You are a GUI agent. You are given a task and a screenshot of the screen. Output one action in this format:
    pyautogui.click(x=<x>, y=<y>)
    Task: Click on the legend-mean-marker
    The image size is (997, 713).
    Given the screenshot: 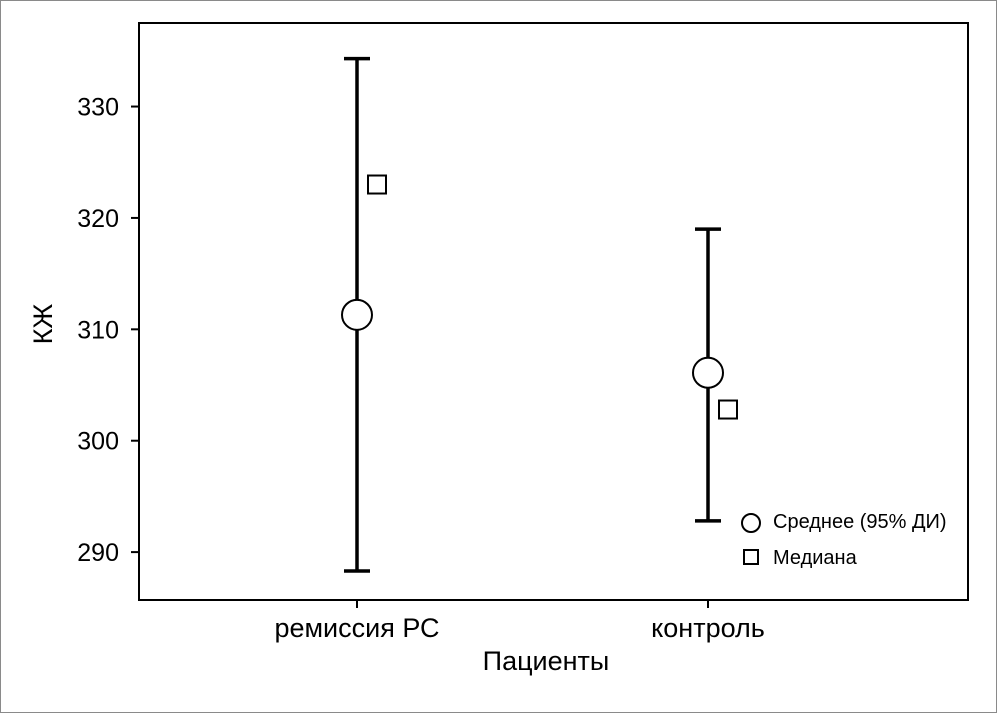 What is the action you would take?
    pyautogui.click(x=751, y=523)
    